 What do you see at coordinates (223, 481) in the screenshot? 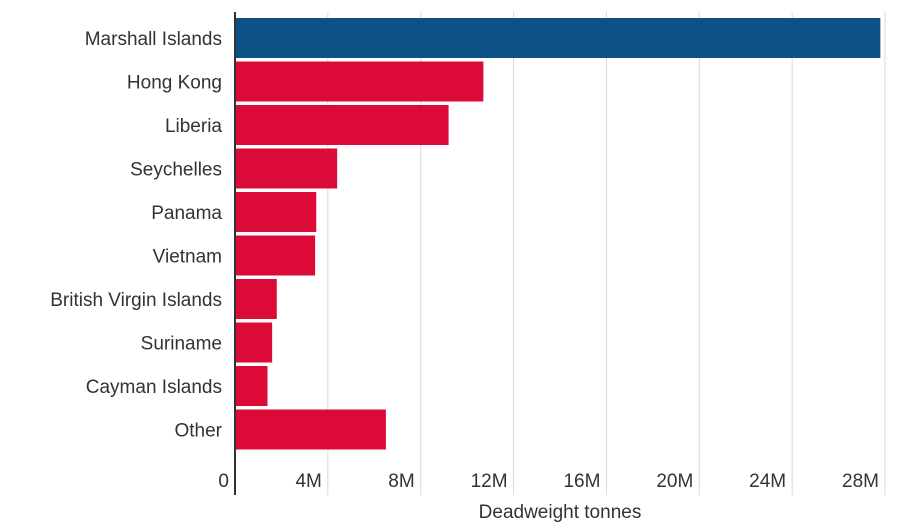
I see `x-tick-label: 0` at bounding box center [223, 481].